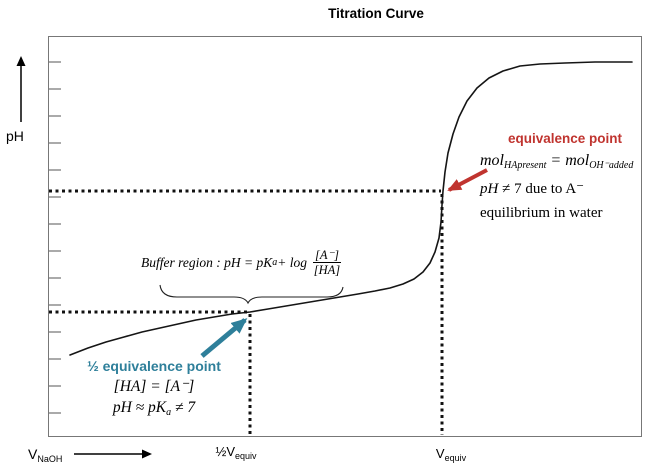 The image size is (652, 470). I want to click on equivalence-ph-note: pH ≠ 7 due to A⁻, so click(565, 188).